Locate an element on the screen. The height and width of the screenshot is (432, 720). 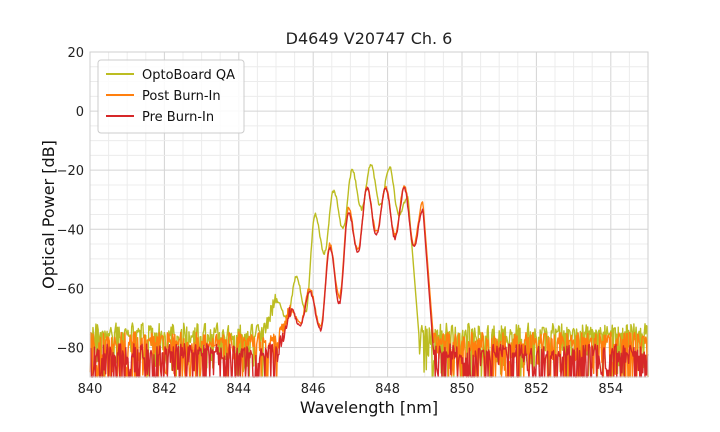
y-tick-label: 20 is located at coordinates (75, 53).